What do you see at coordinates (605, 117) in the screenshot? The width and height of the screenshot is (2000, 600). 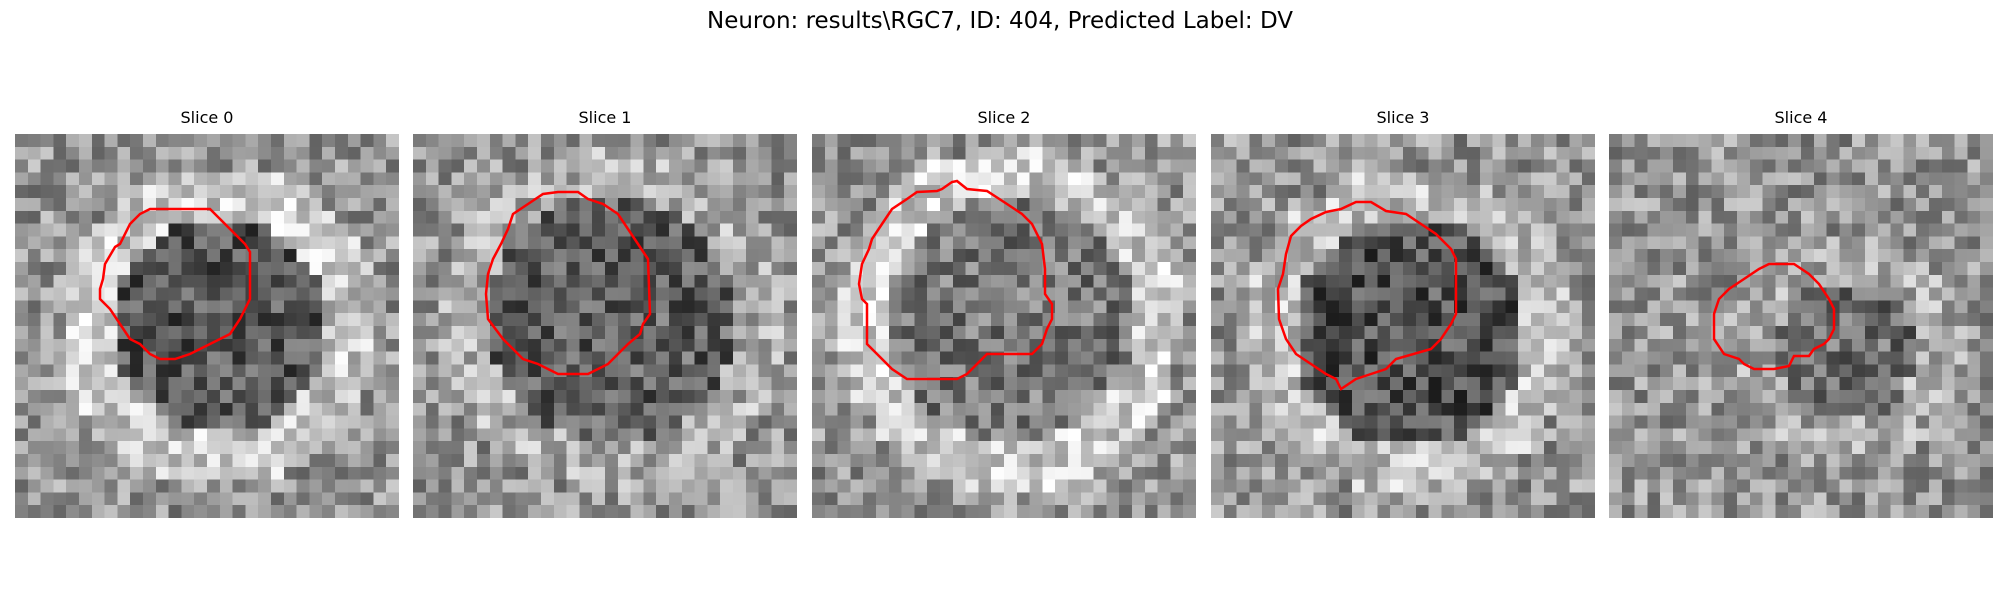 I see `slice-title: Slice 1` at bounding box center [605, 117].